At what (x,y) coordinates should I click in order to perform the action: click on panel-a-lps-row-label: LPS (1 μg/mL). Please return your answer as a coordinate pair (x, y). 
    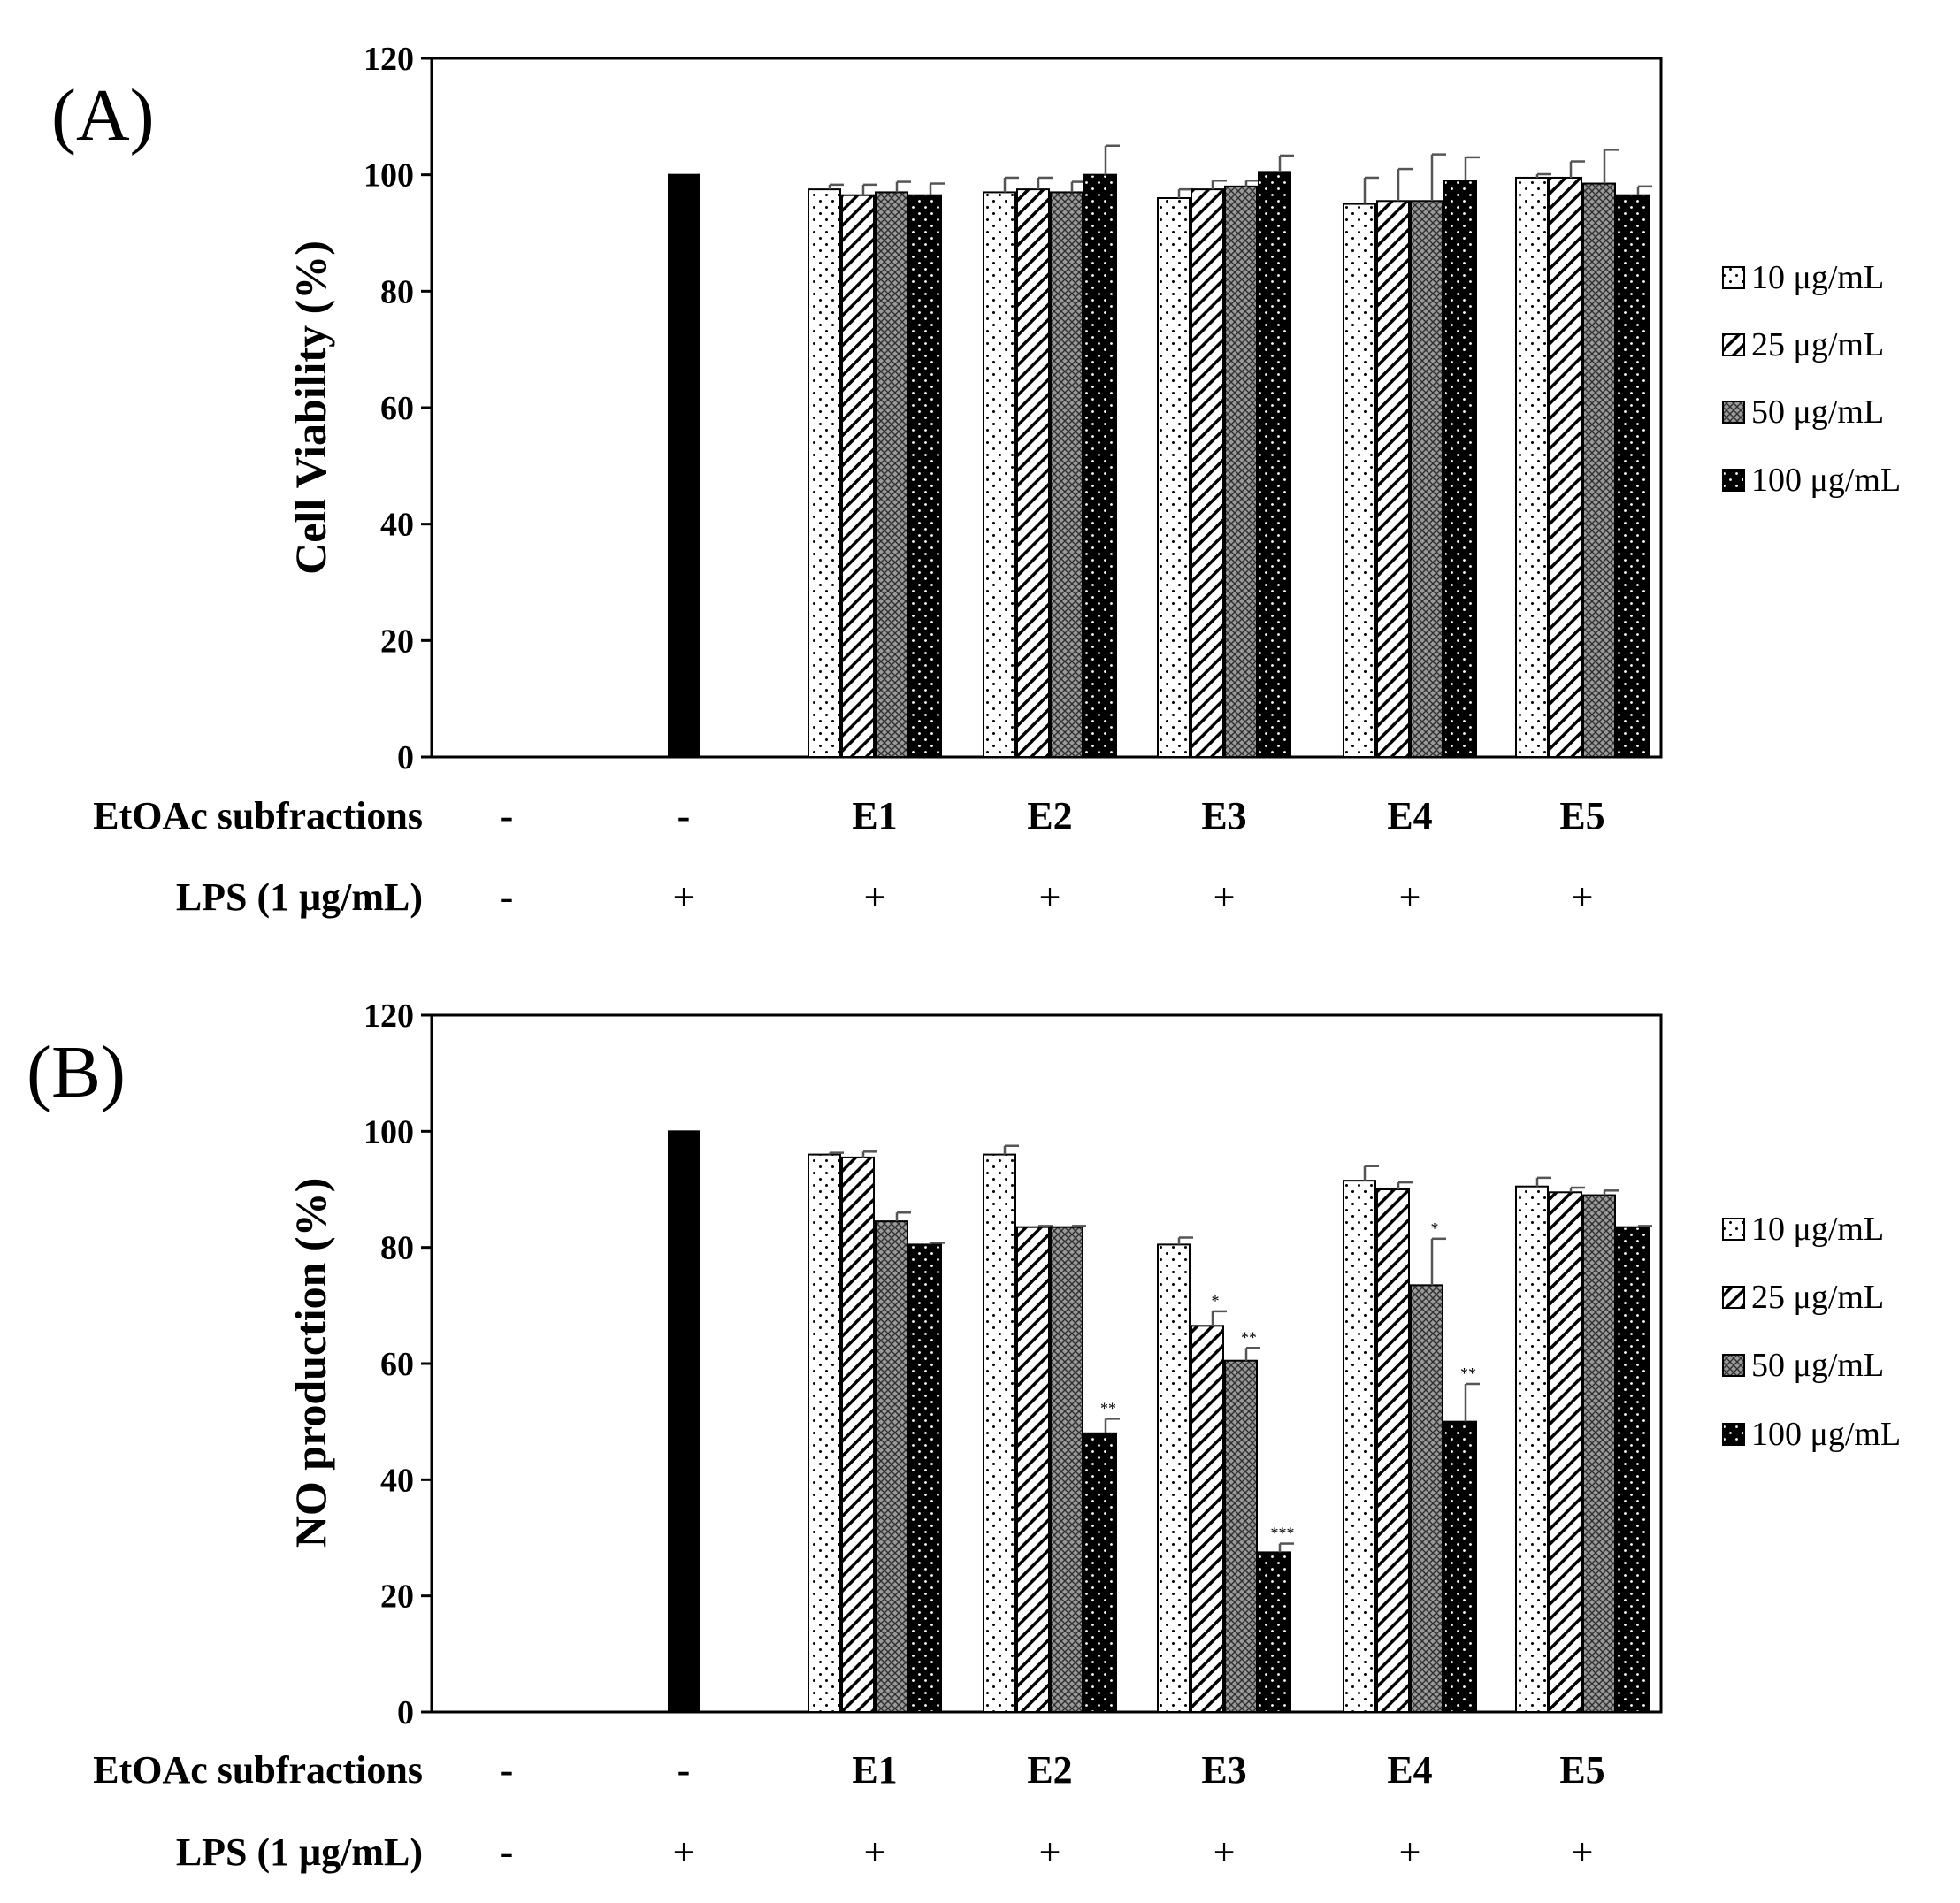
    Looking at the image, I should click on (299, 897).